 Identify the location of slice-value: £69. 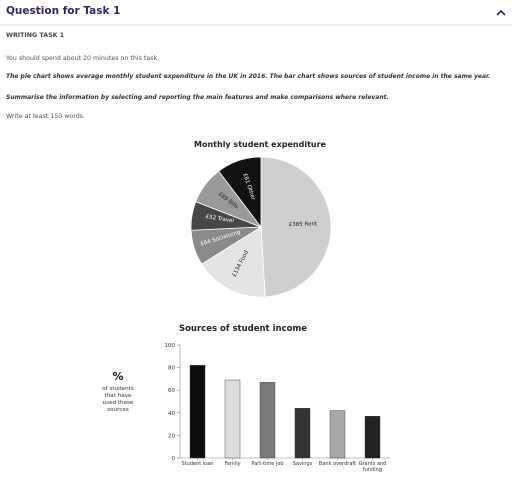
(223, 196).